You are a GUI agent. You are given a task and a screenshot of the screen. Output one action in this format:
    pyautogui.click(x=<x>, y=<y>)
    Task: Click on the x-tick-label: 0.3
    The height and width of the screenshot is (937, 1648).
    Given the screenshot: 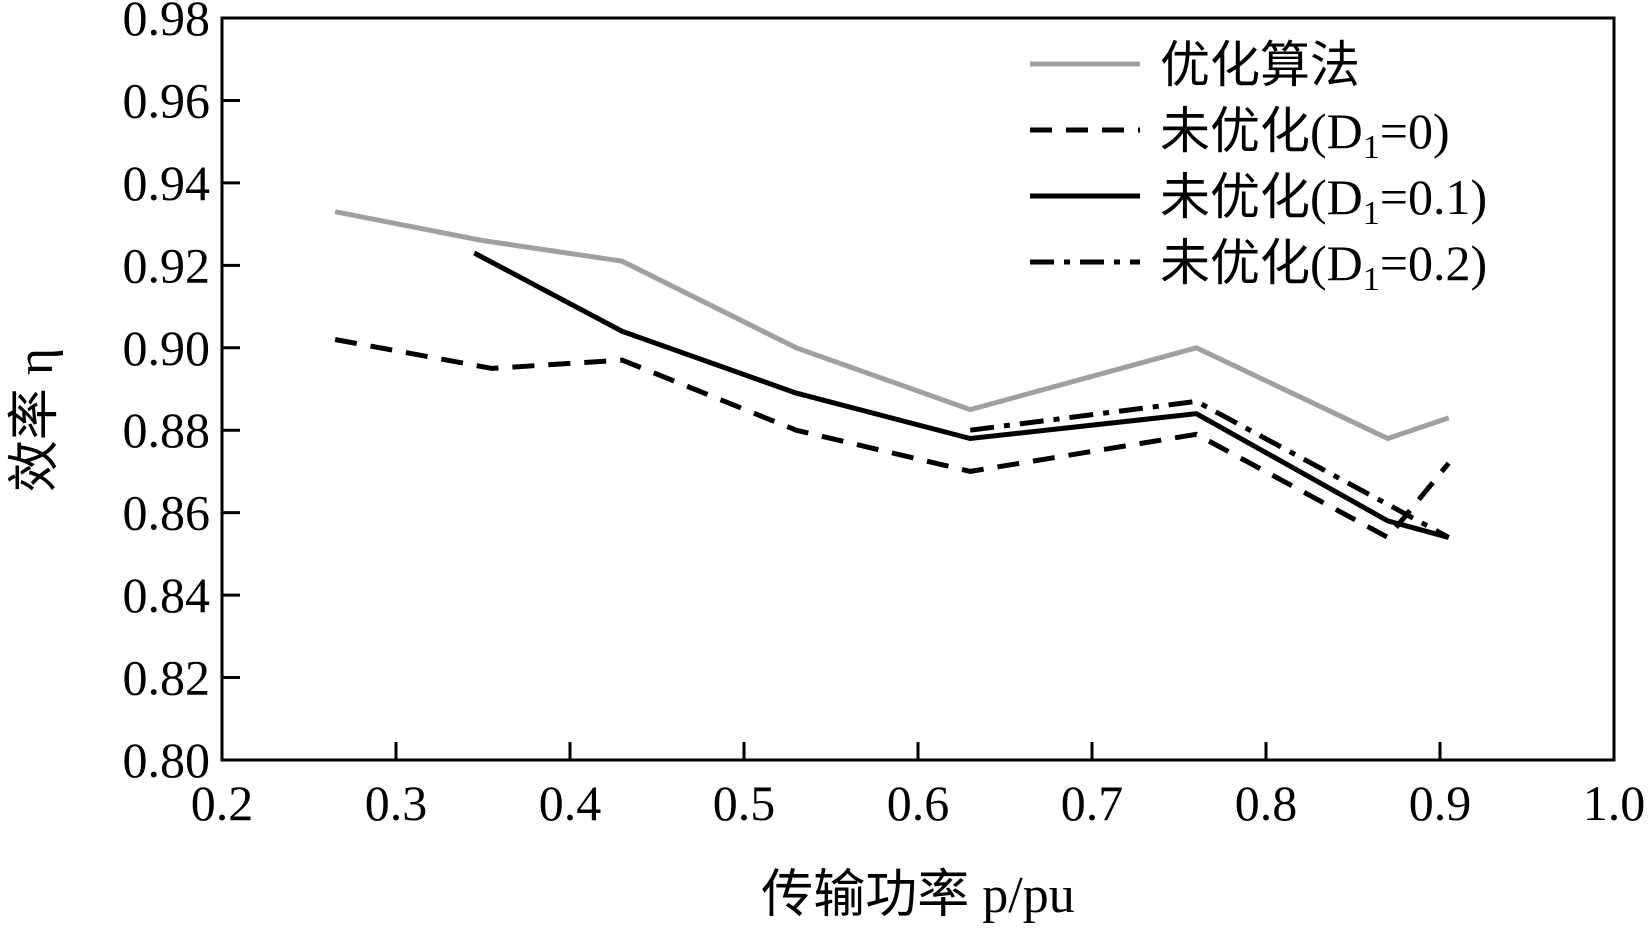 What is the action you would take?
    pyautogui.click(x=396, y=803)
    